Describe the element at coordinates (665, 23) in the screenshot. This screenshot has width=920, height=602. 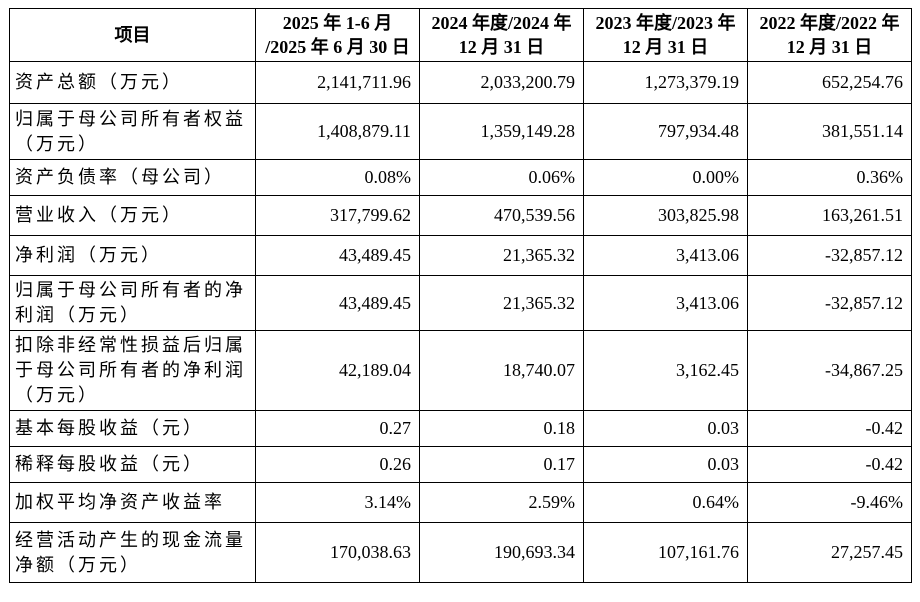
I see `header-line-1: 2023 年度/2023 年` at that location.